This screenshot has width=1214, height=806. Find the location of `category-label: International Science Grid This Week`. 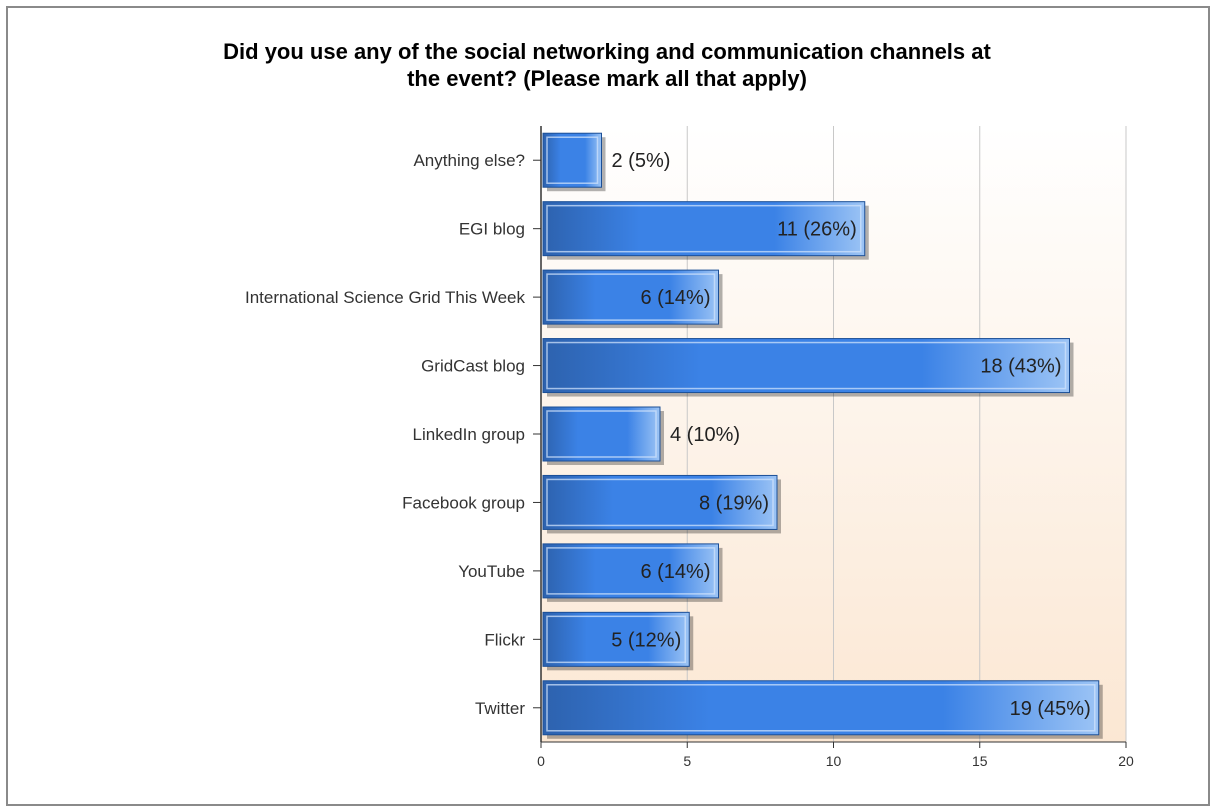

category-label: International Science Grid This Week is located at coordinates (385, 297).